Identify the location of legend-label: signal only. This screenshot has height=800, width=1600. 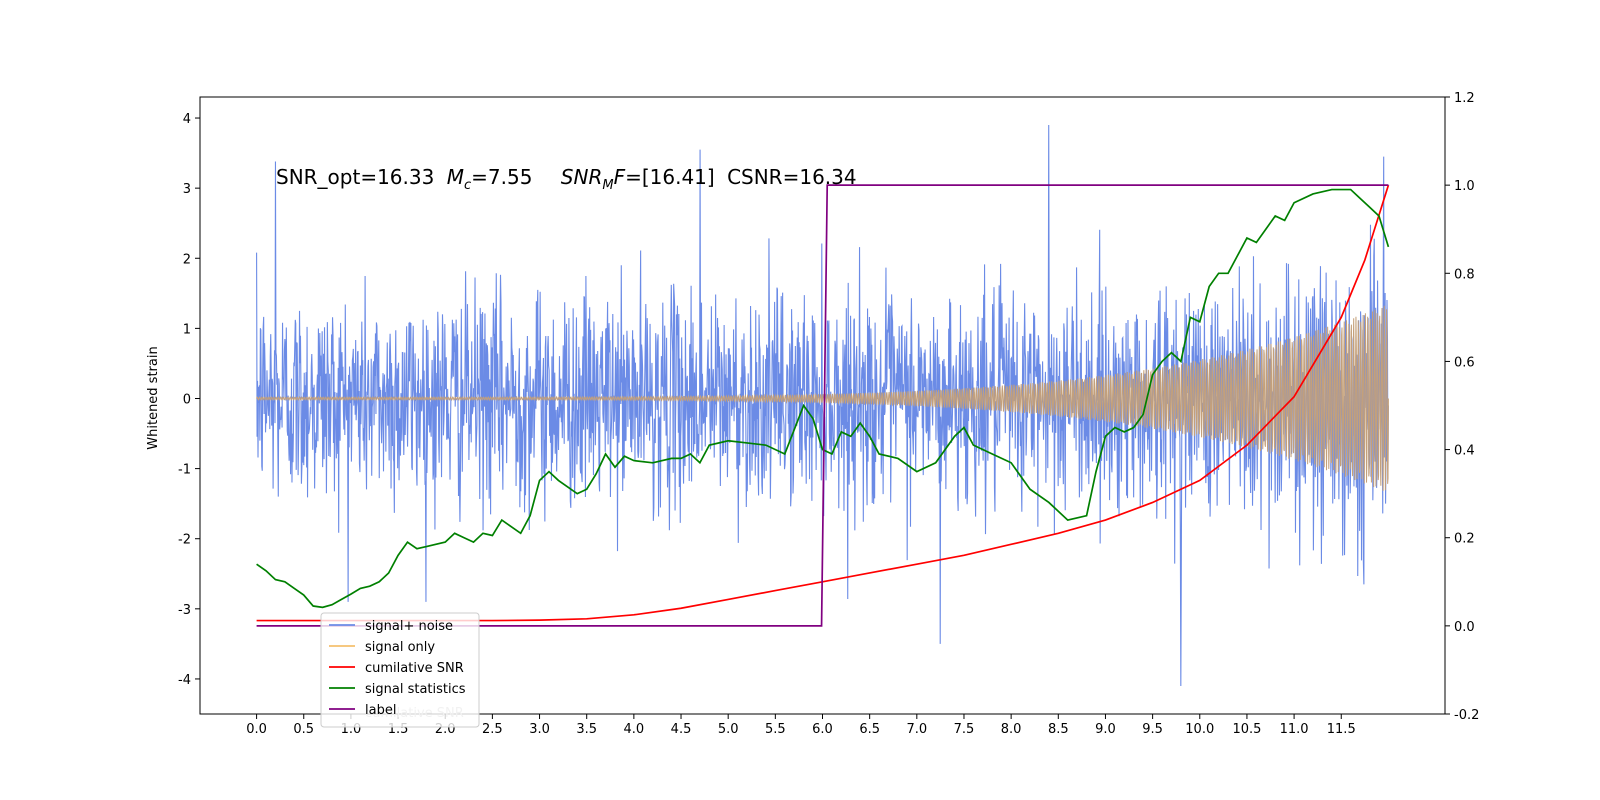
(400, 647).